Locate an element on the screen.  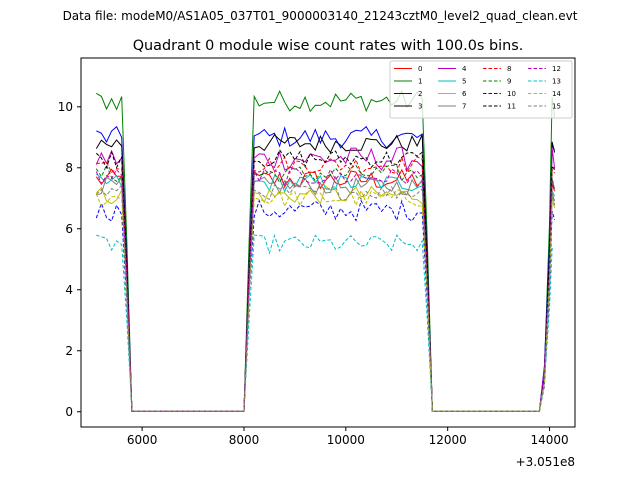
x-tick-label: 8000 is located at coordinates (244, 440).